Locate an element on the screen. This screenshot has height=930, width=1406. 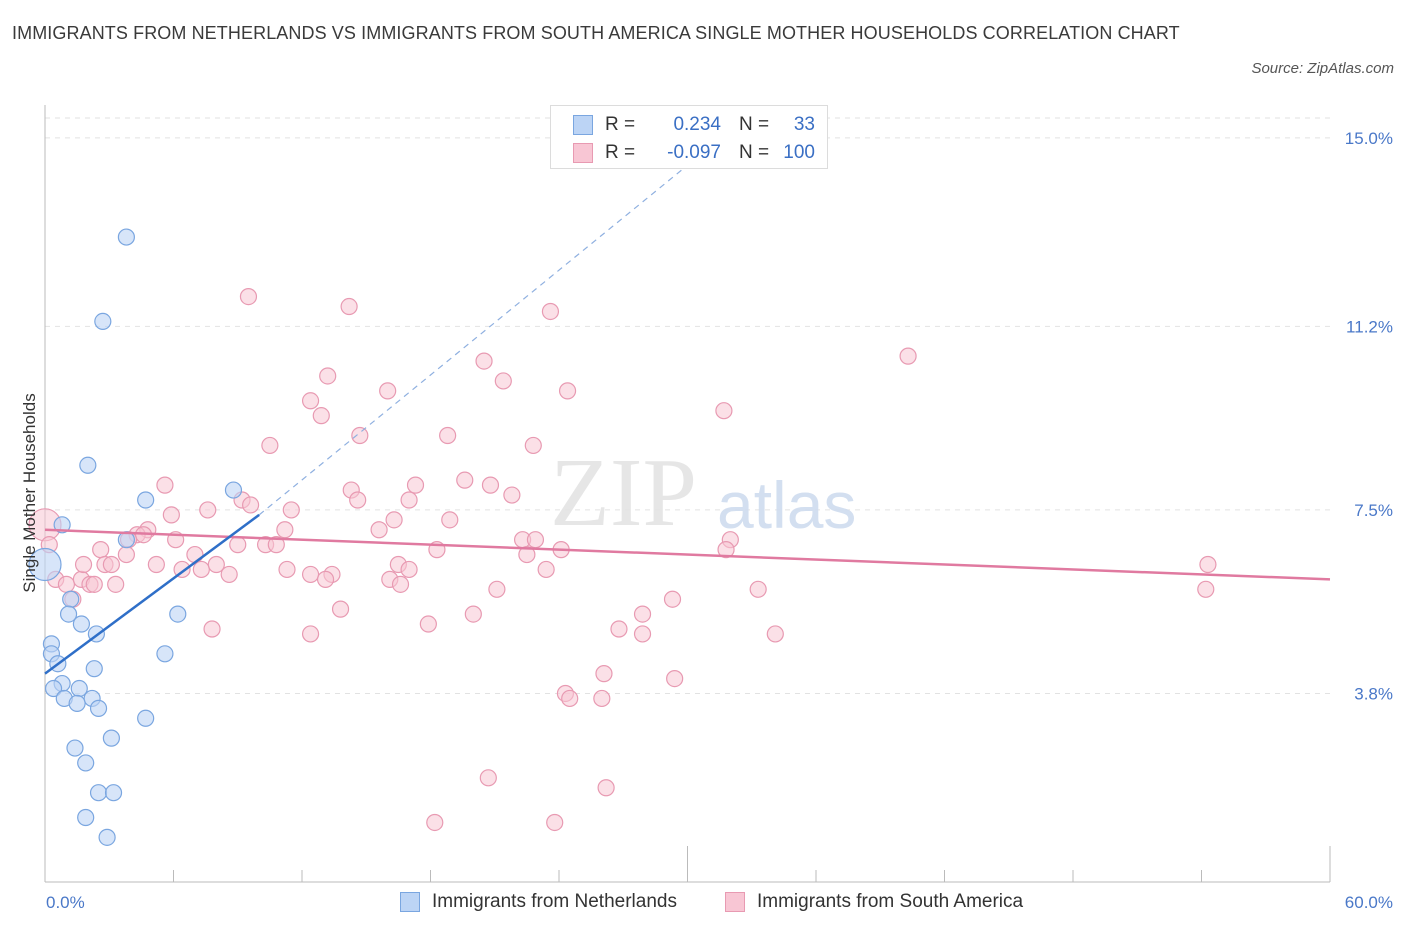
source-credit: Source: ZipAtlas.com is located at coordinates (1322, 68).